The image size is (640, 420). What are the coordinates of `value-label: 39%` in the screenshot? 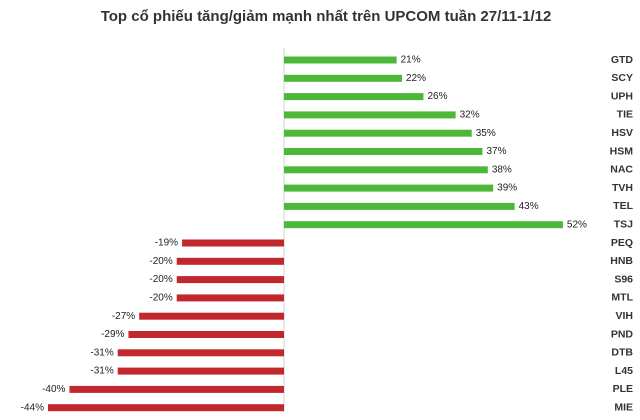 It's located at (507, 188).